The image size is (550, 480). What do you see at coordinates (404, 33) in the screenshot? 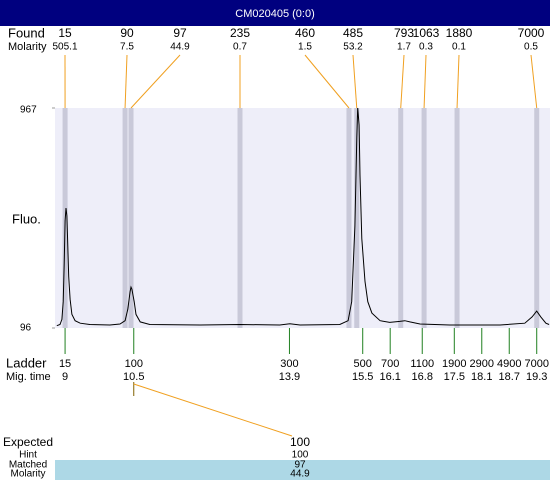
I see `found-size: 793` at bounding box center [404, 33].